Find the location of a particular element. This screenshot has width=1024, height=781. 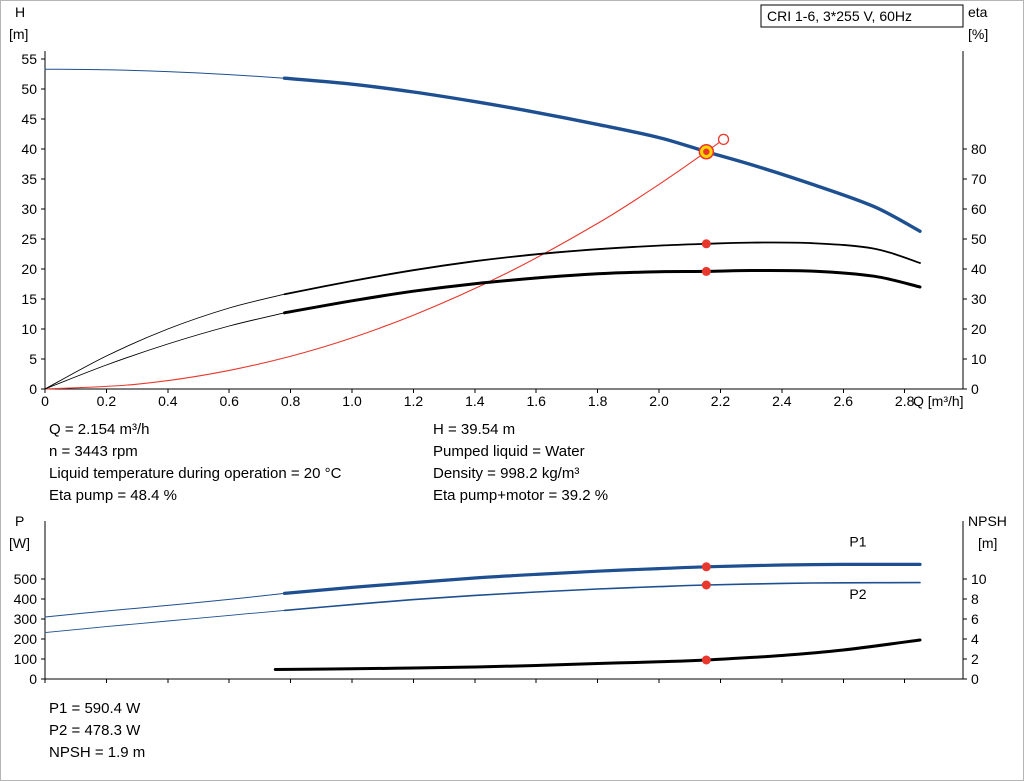

info-speed: n = 3443 rpm is located at coordinates (93, 451).